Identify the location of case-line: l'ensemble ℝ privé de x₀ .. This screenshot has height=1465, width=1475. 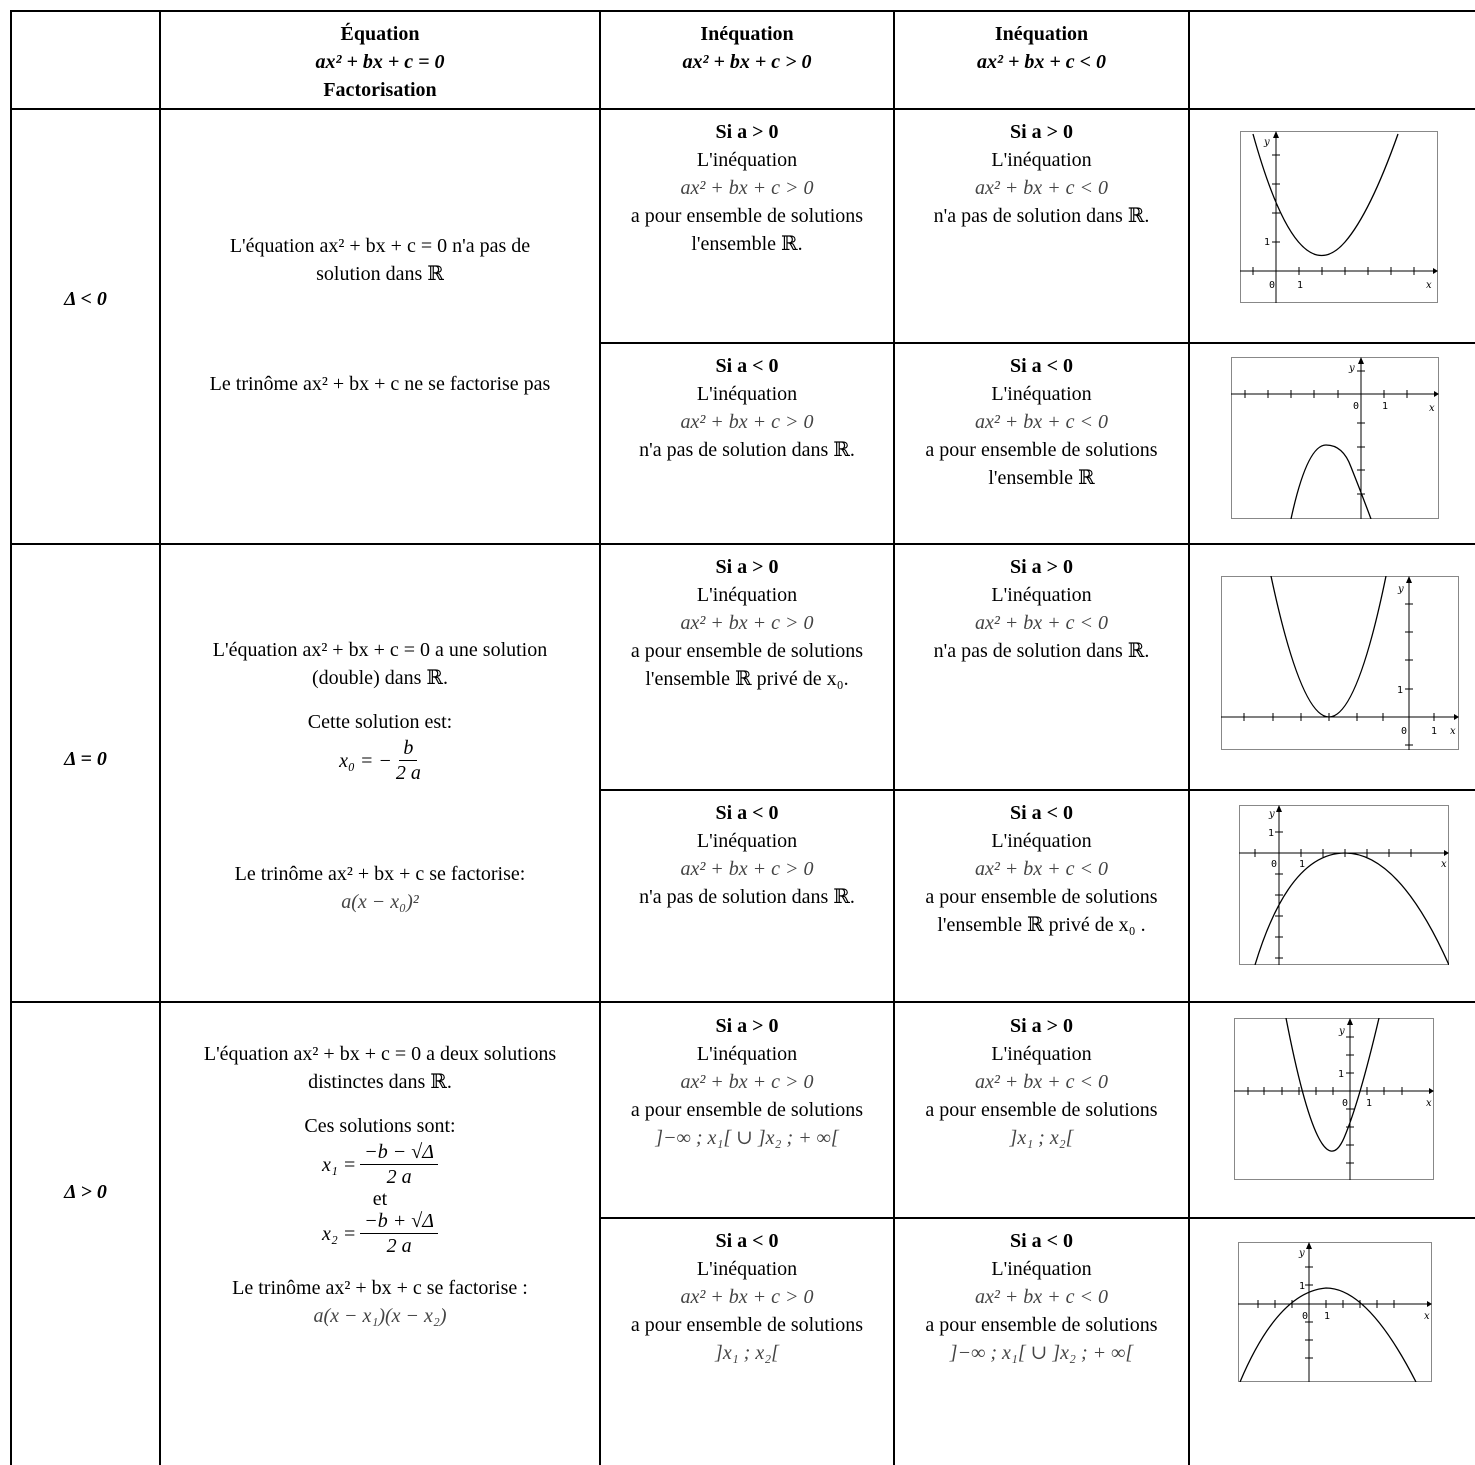
(1041, 925).